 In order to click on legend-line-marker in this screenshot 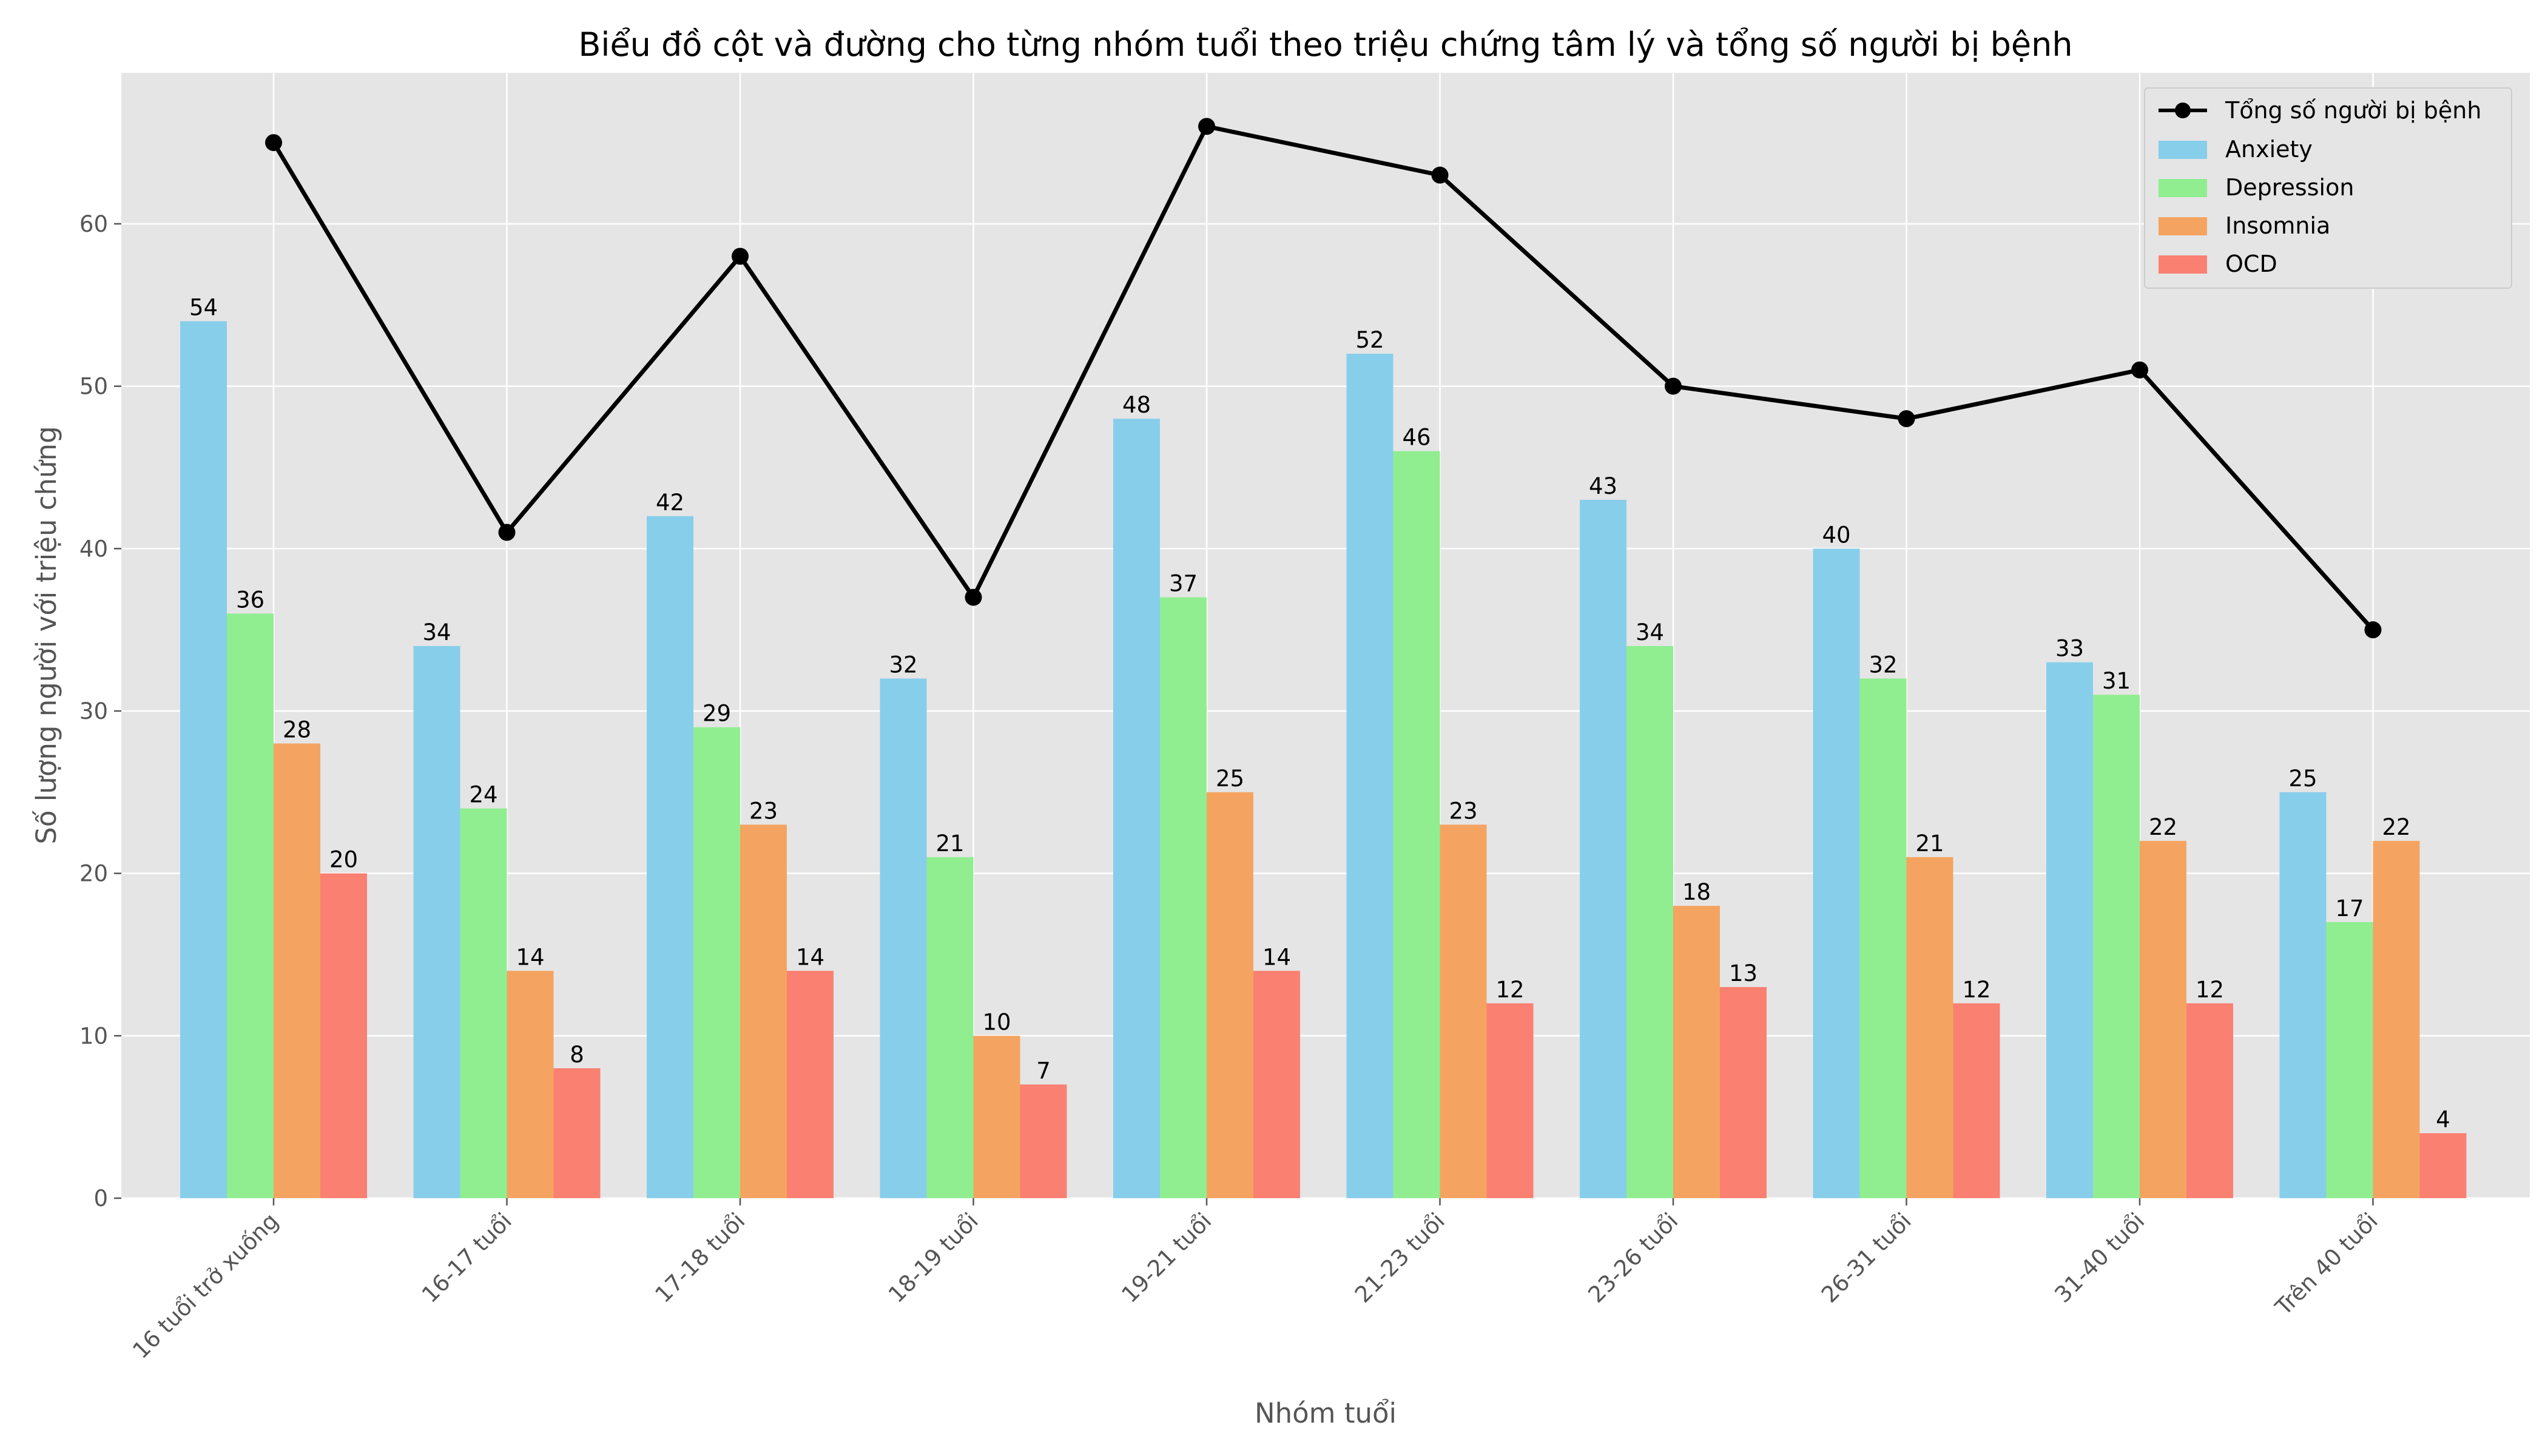, I will do `click(2183, 110)`.